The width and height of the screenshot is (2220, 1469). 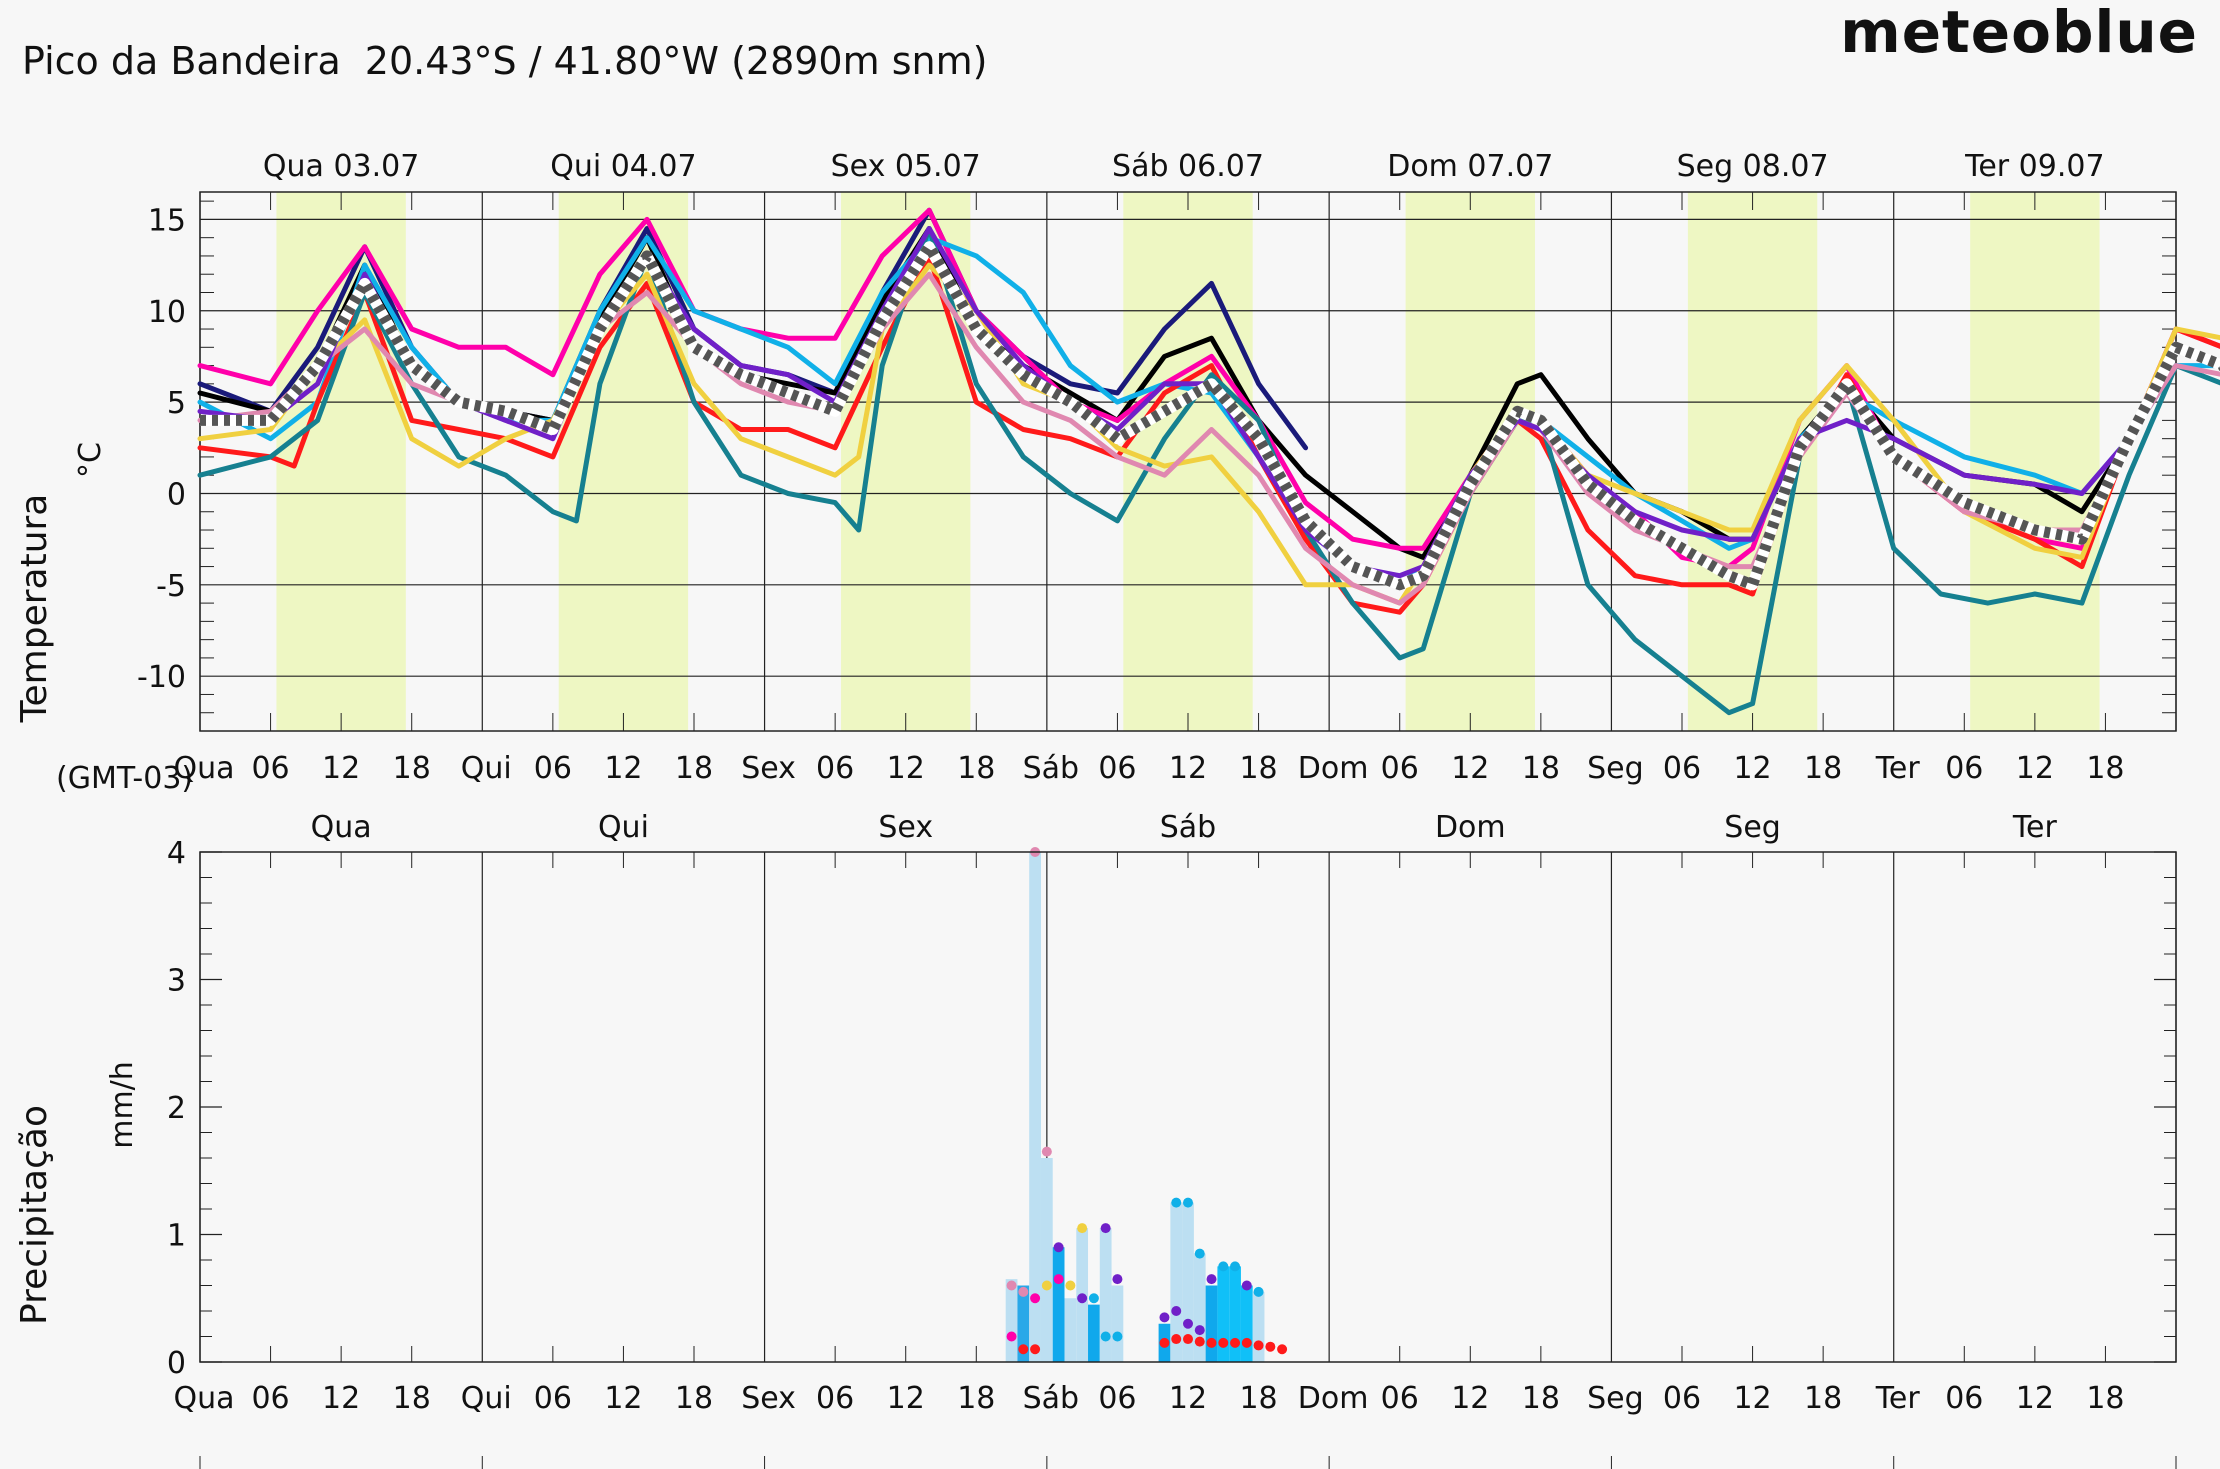 What do you see at coordinates (176, 1363) in the screenshot?
I see `precip-tick-label: 0` at bounding box center [176, 1363].